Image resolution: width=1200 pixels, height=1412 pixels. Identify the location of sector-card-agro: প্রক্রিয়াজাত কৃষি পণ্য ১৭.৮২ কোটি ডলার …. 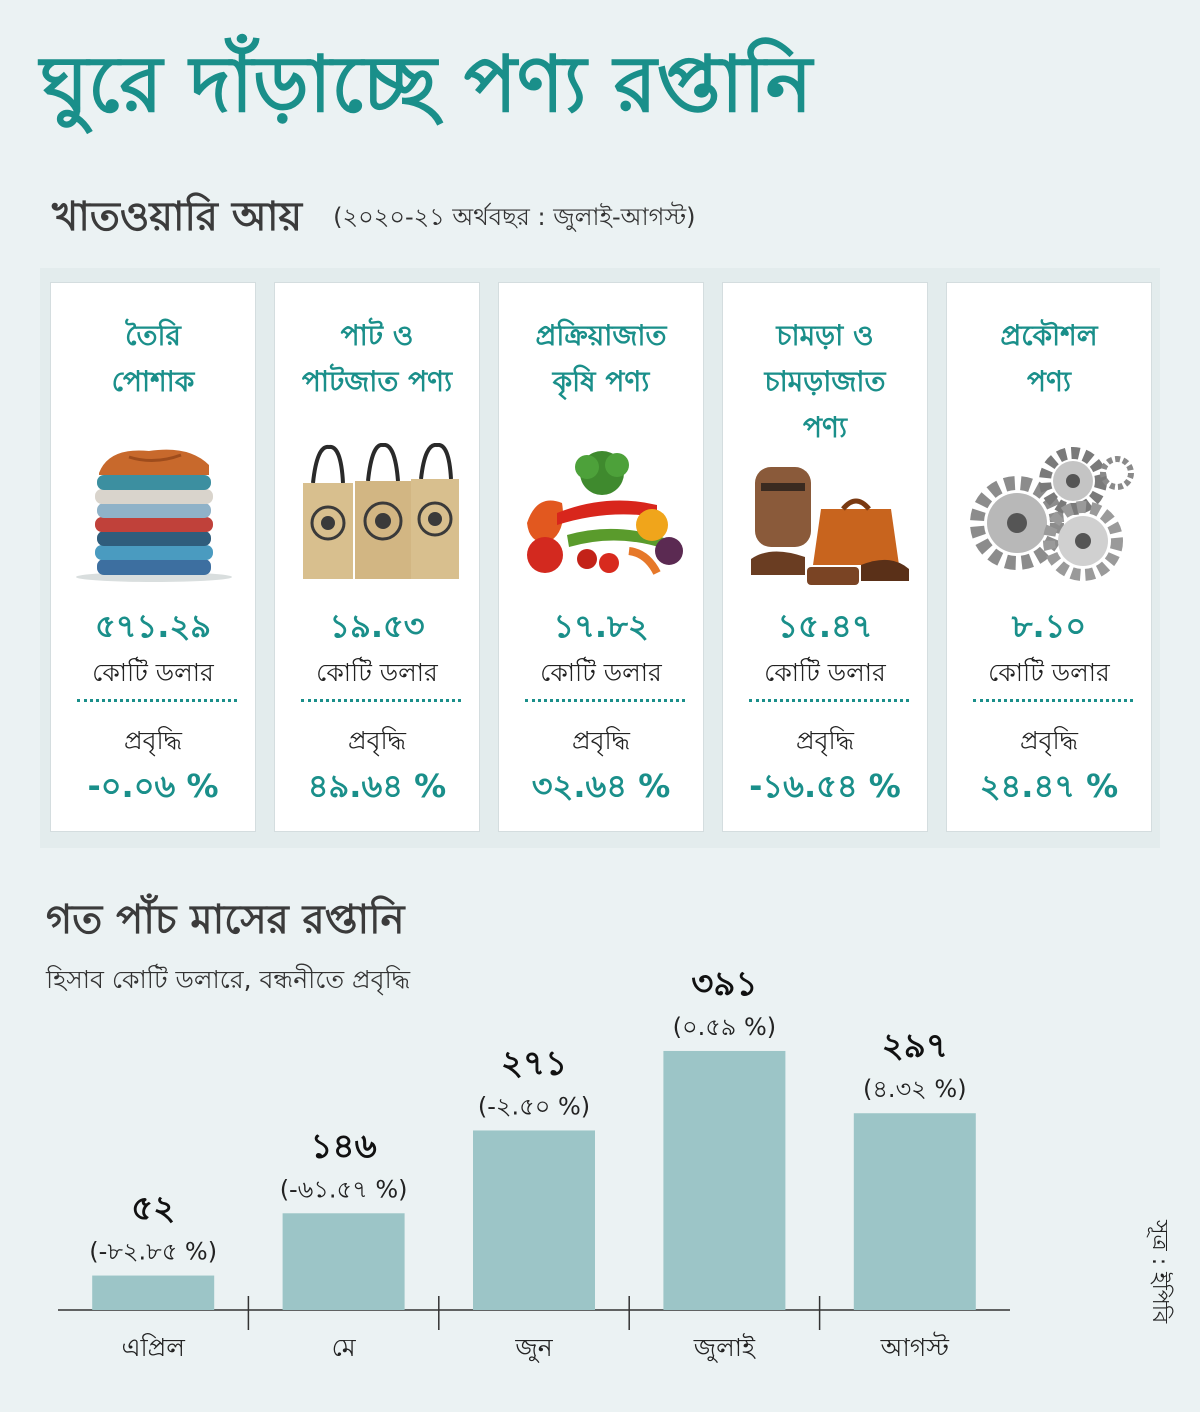
(601, 557).